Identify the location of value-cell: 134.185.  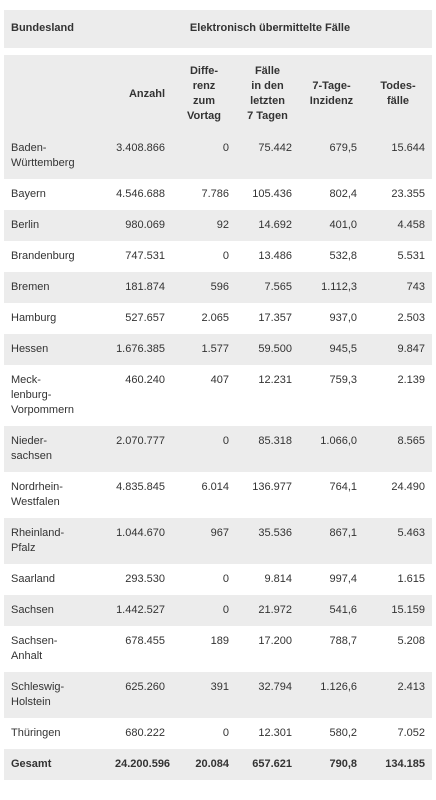
(398, 764).